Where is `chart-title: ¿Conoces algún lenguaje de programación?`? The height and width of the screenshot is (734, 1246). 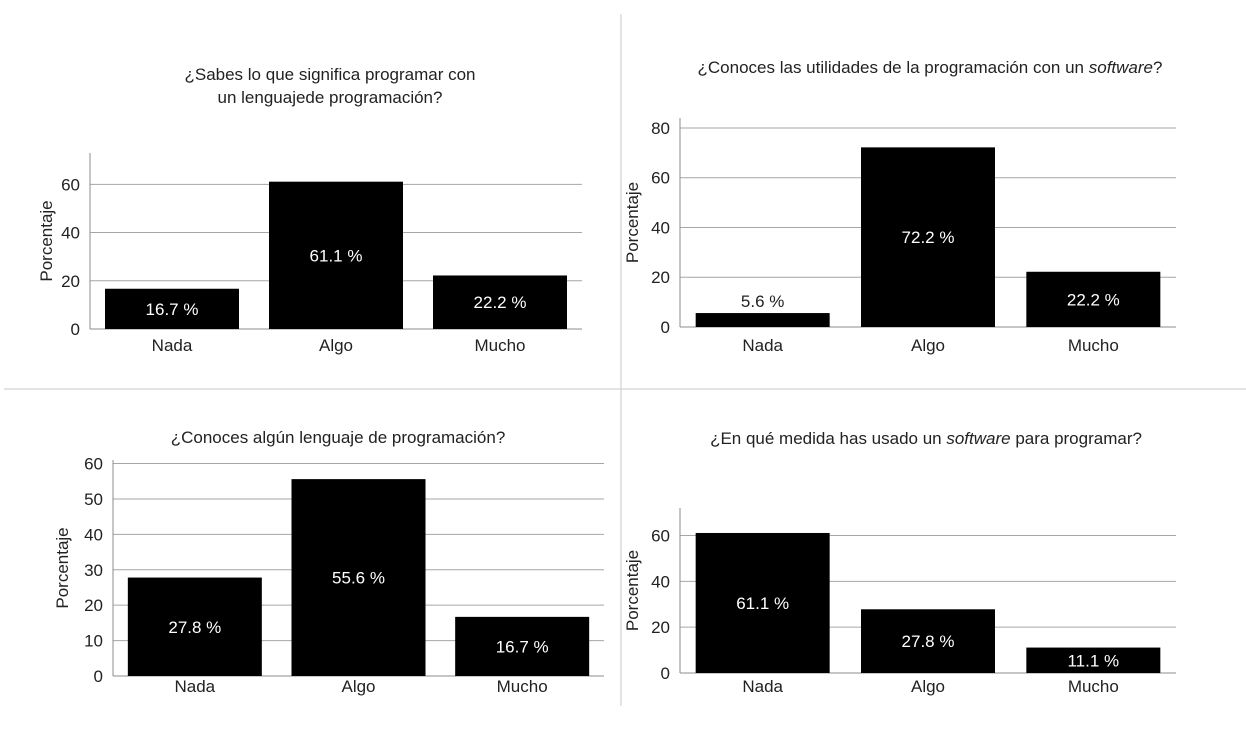 chart-title: ¿Conoces algún lenguaje de programación? is located at coordinates (338, 437).